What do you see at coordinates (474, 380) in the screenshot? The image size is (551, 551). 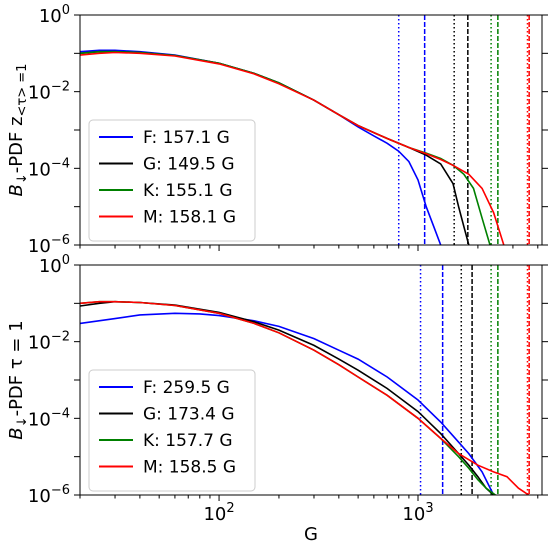 I see `bottom-vlines` at bounding box center [474, 380].